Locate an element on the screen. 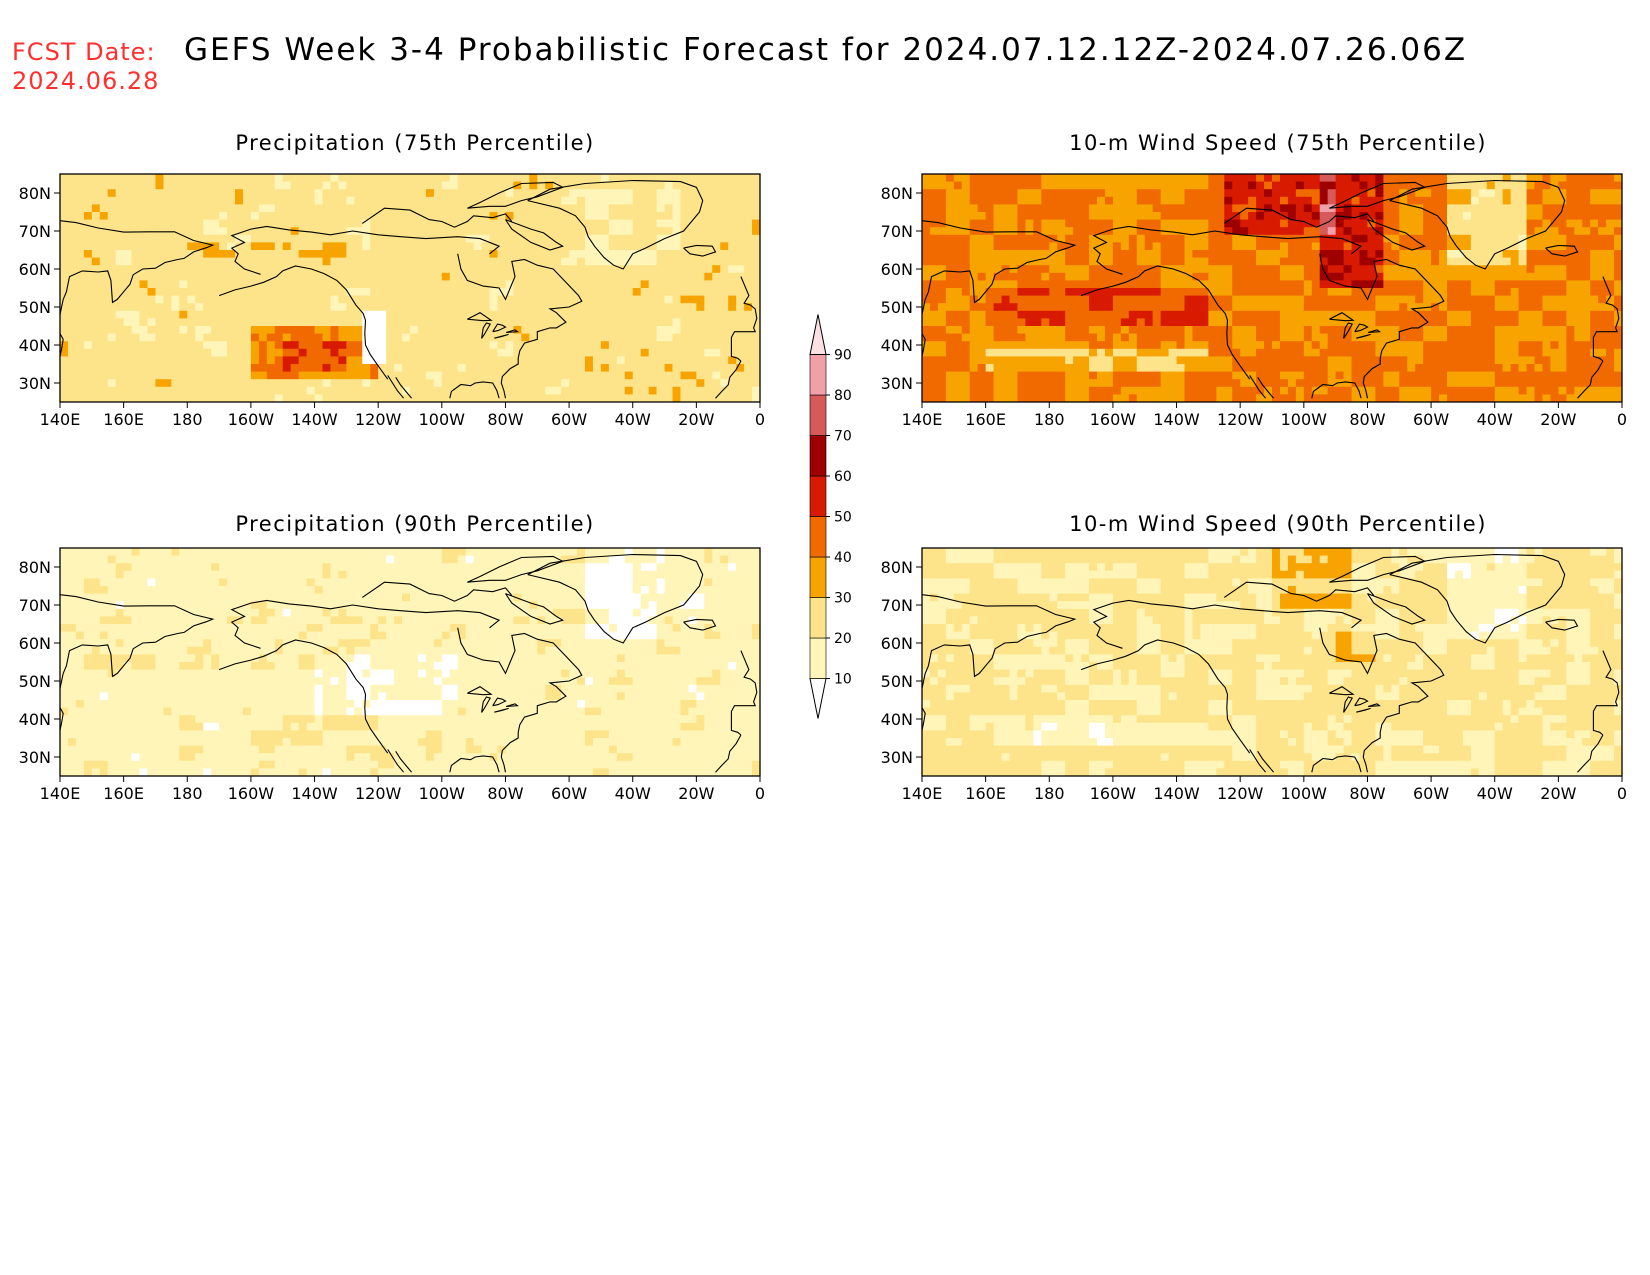 The height and width of the screenshot is (1275, 1650). fcst-date-value: 2024.06.28 is located at coordinates (86, 81).